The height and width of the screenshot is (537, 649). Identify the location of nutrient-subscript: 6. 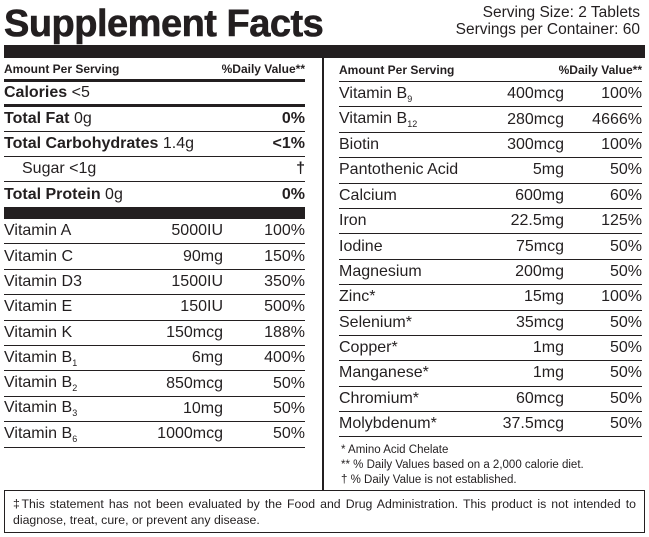
(75, 438).